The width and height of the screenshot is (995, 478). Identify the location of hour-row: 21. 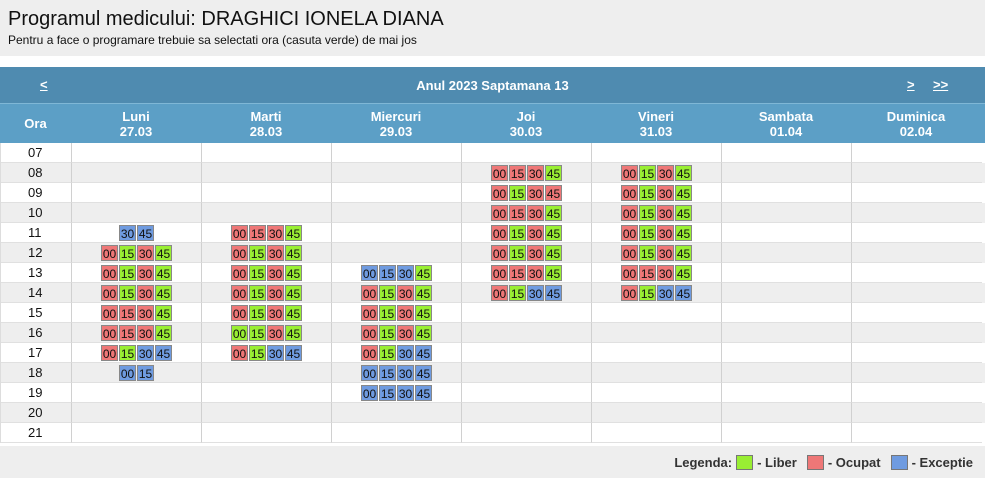
(493, 433).